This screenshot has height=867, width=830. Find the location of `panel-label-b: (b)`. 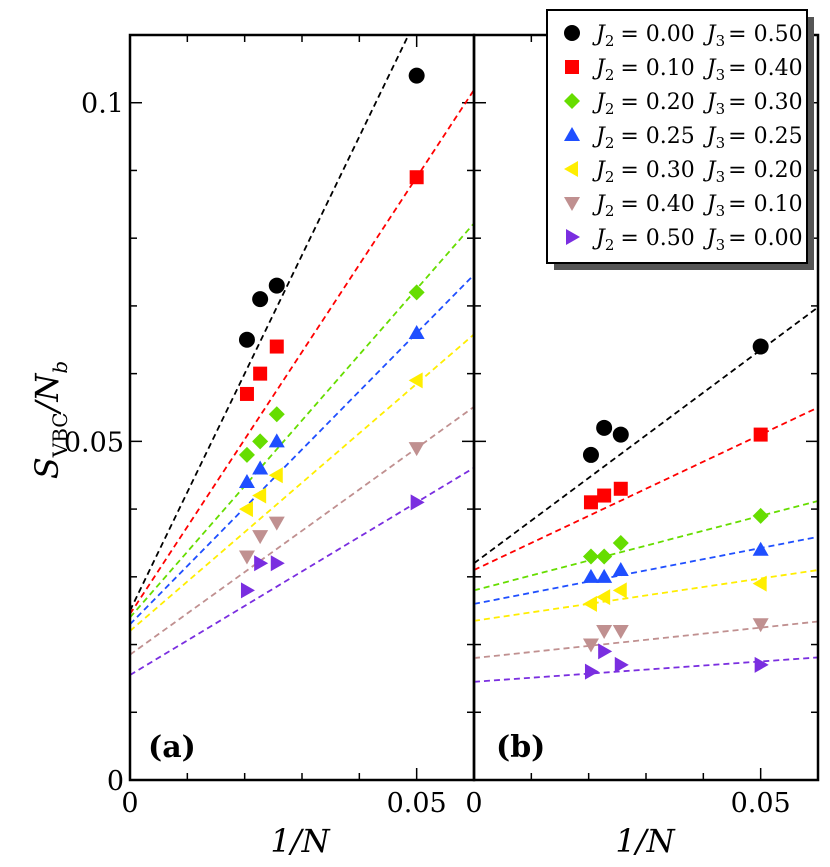

panel-label-b: (b) is located at coordinates (520, 747).